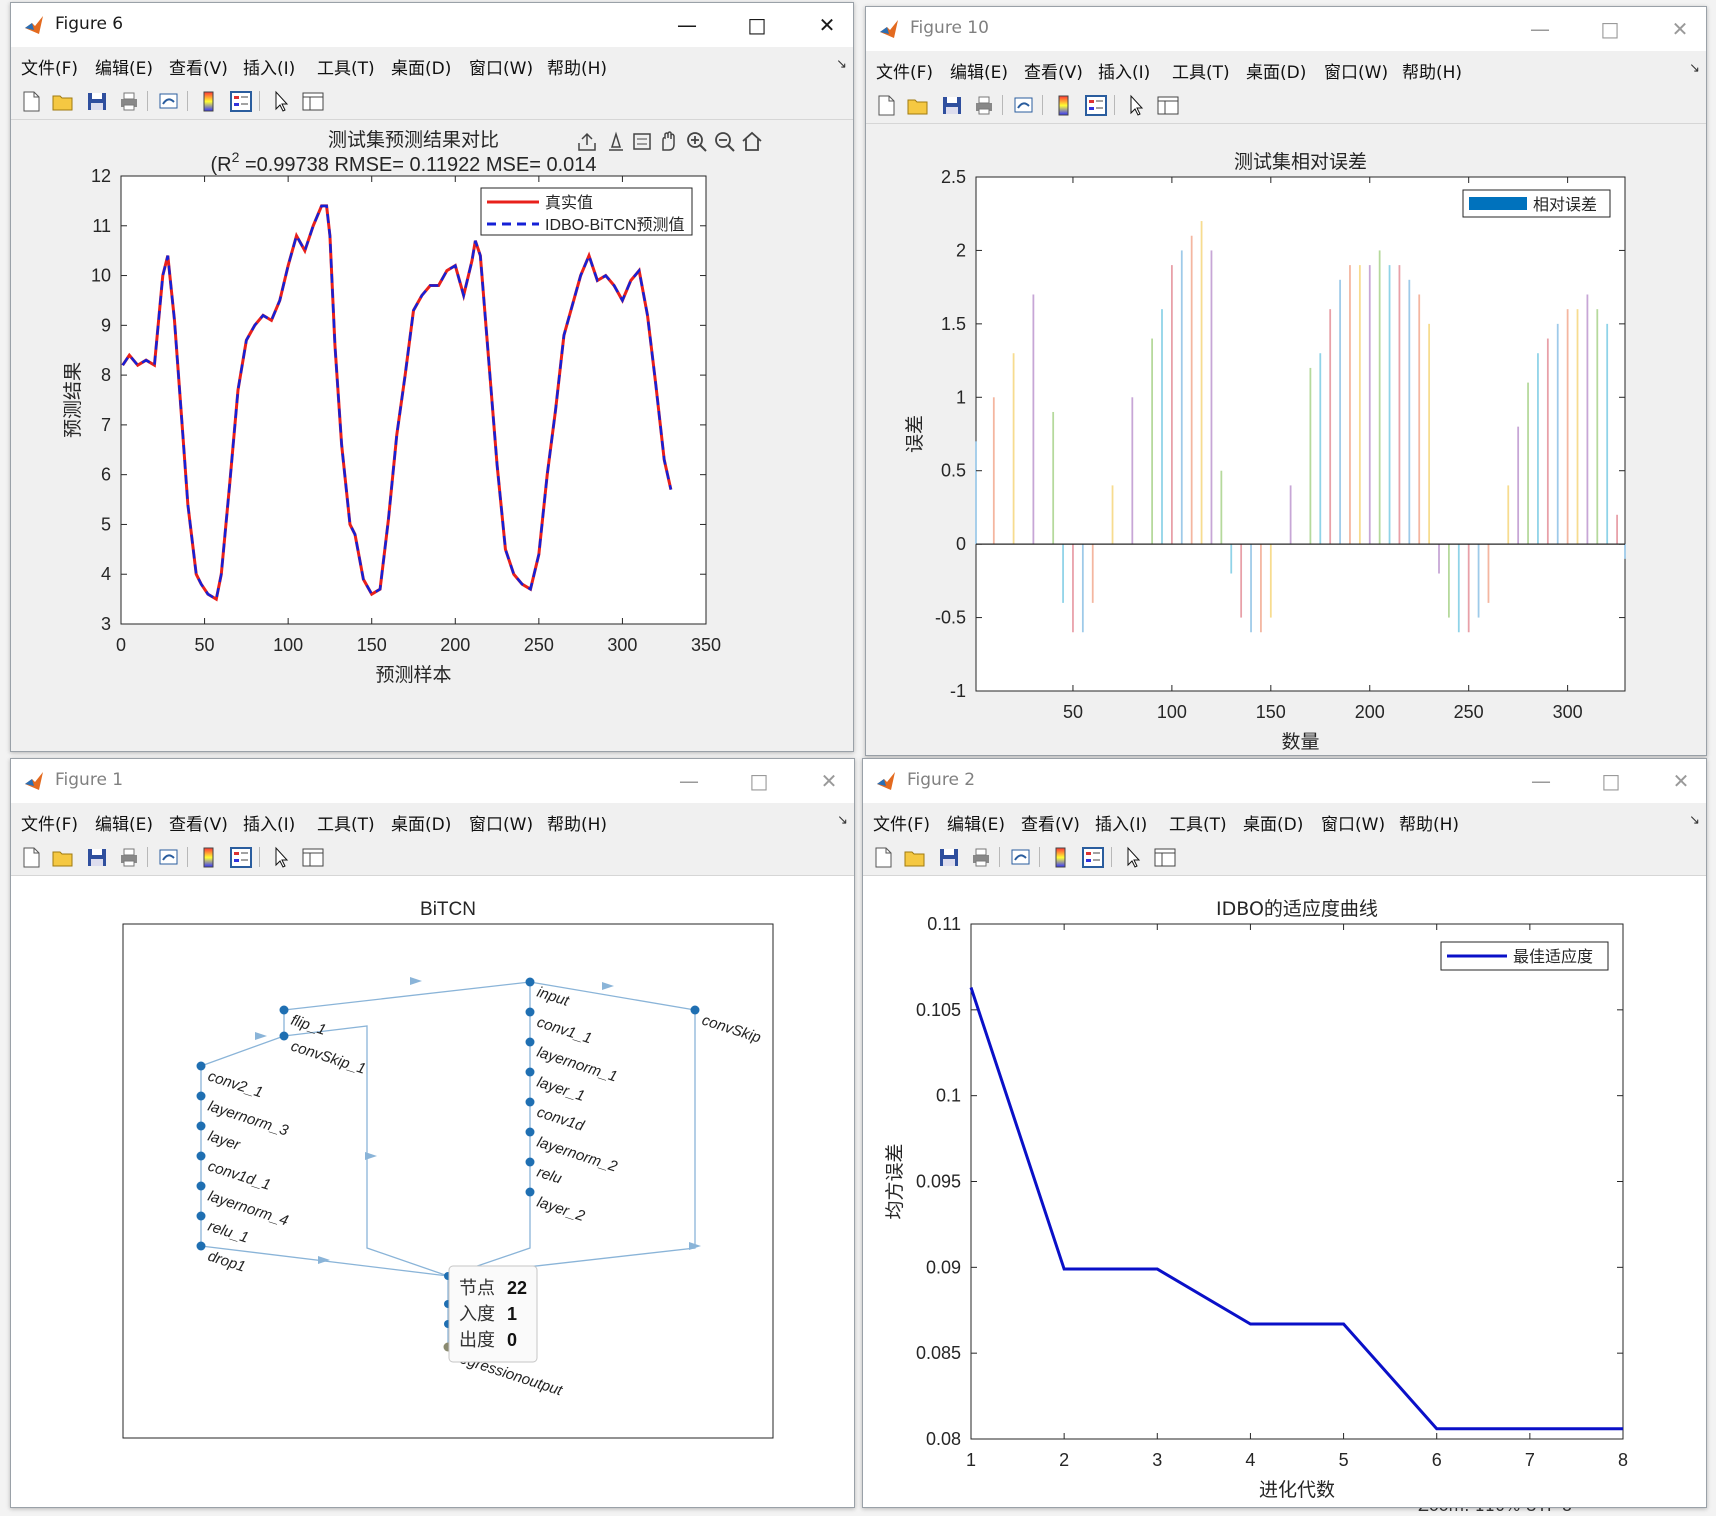 The width and height of the screenshot is (1716, 1516). I want to click on legend-box, so click(586, 211).